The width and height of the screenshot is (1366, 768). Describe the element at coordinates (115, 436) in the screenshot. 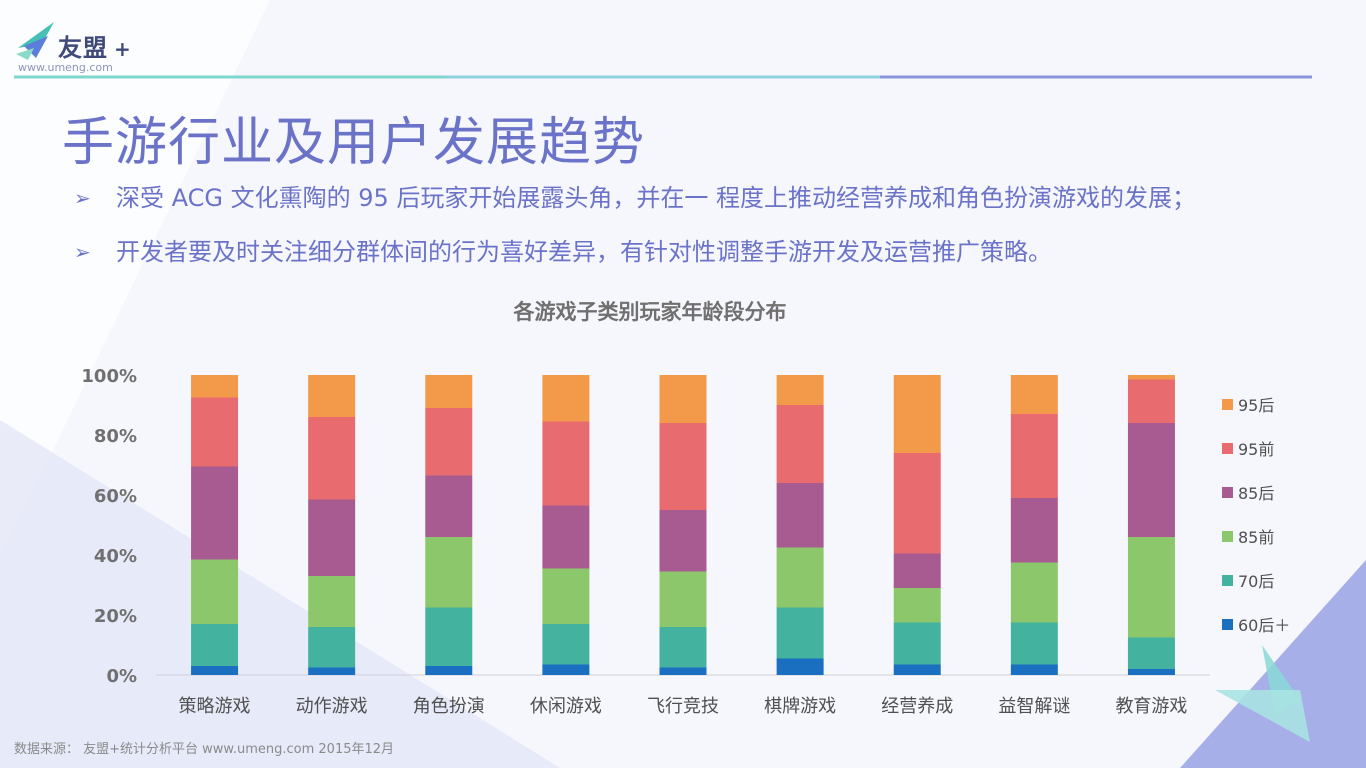

I see `y-tick-label: 80%` at that location.